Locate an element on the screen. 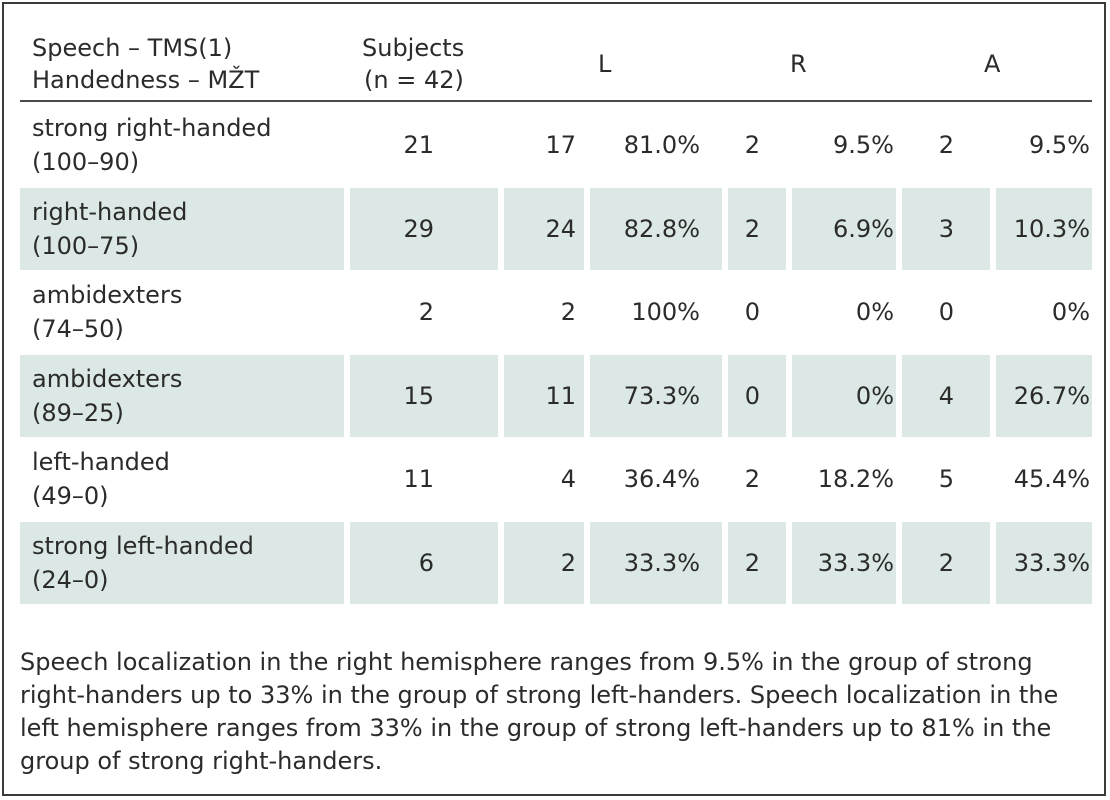 Image resolution: width=1110 pixels, height=800 pixels. cell-R-percent: 6.9% is located at coordinates (863, 228).